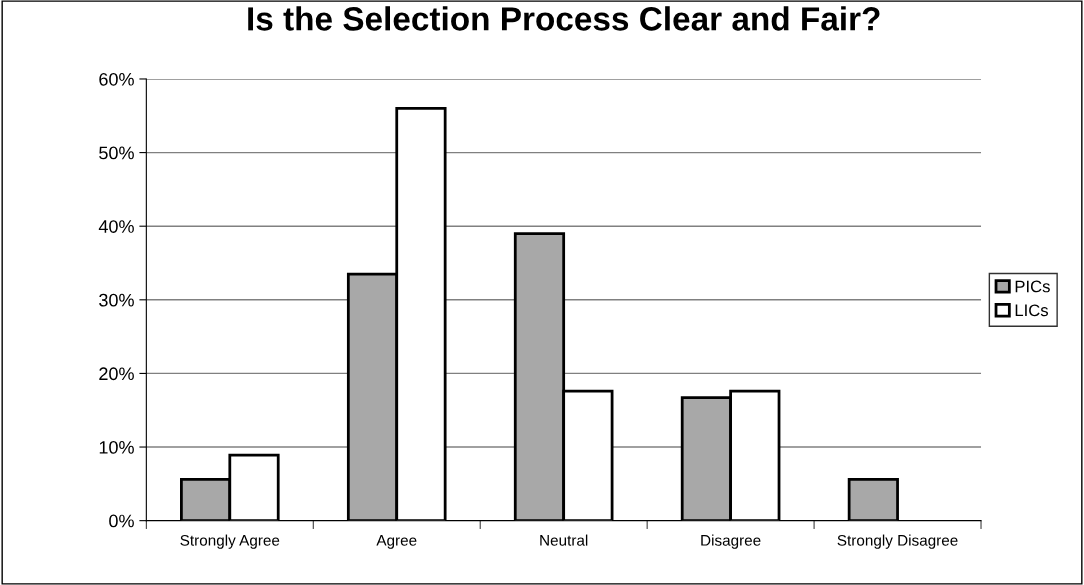 Image resolution: width=1084 pixels, height=585 pixels. What do you see at coordinates (116, 79) in the screenshot?
I see `y-tick-label: 60%` at bounding box center [116, 79].